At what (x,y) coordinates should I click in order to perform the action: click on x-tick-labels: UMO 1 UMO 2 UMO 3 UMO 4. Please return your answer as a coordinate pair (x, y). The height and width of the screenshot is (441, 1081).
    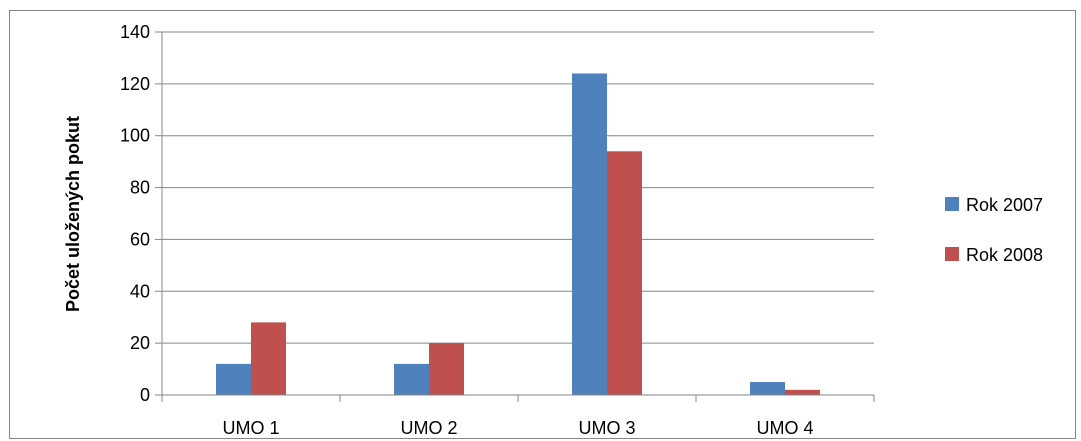
    Looking at the image, I should click on (517, 428).